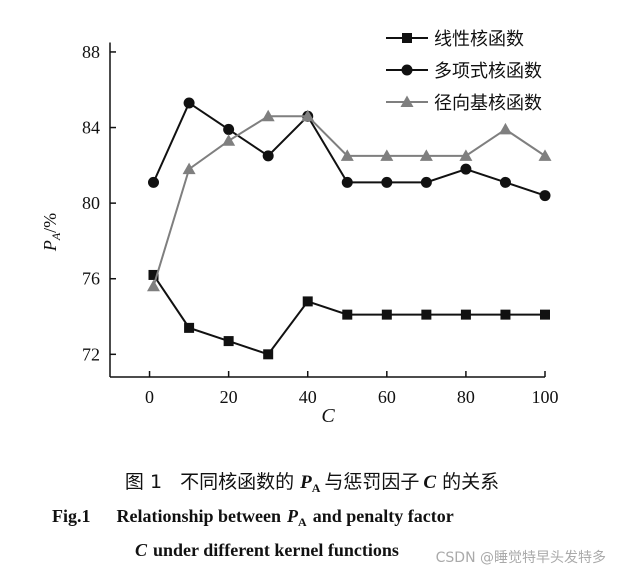  I want to click on y-tick-label: 80, so click(91, 203).